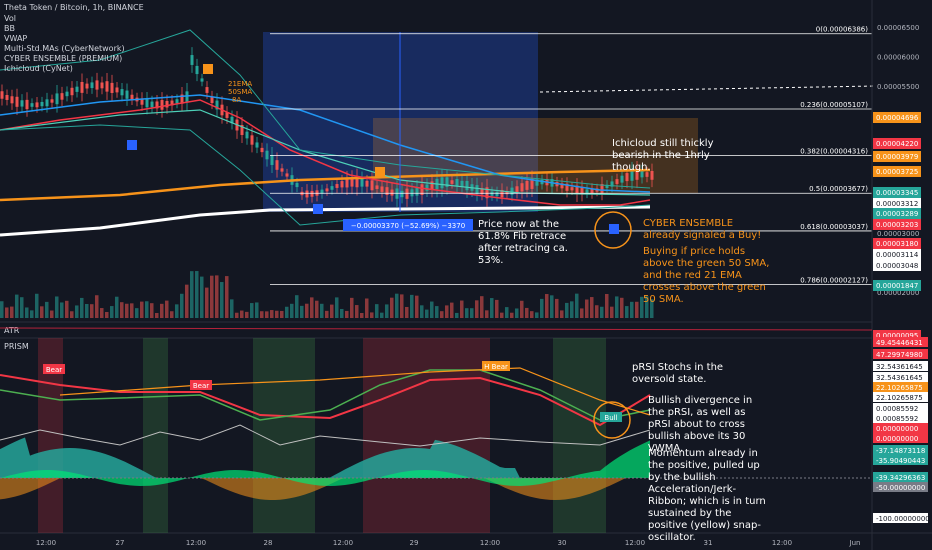 The height and width of the screenshot is (550, 932). What do you see at coordinates (899, 398) in the screenshot?
I see `svg-text: 22.10265875` at bounding box center [899, 398].